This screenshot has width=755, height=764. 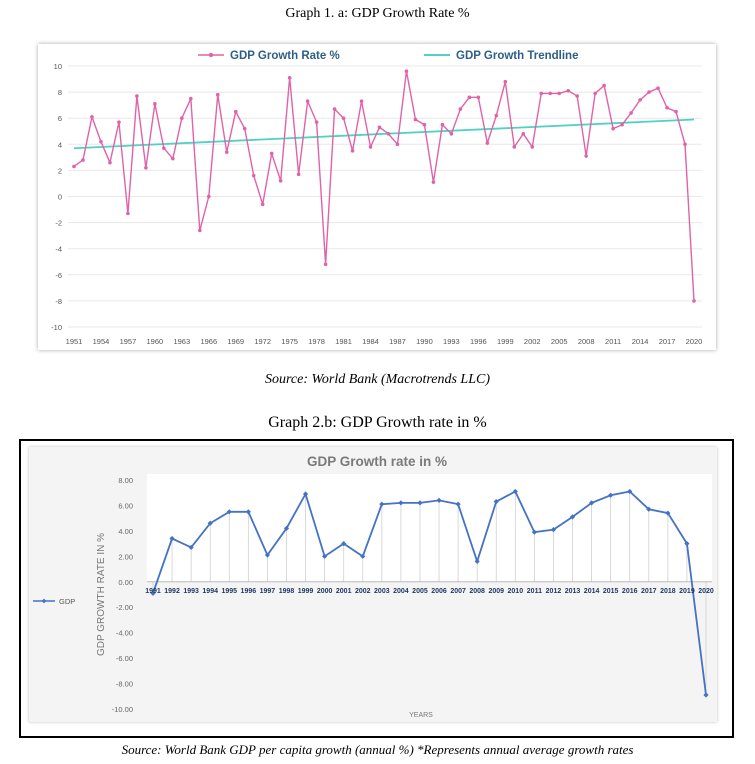 I want to click on chart1-legend-label-trend: GDP Growth Trendline, so click(x=517, y=56).